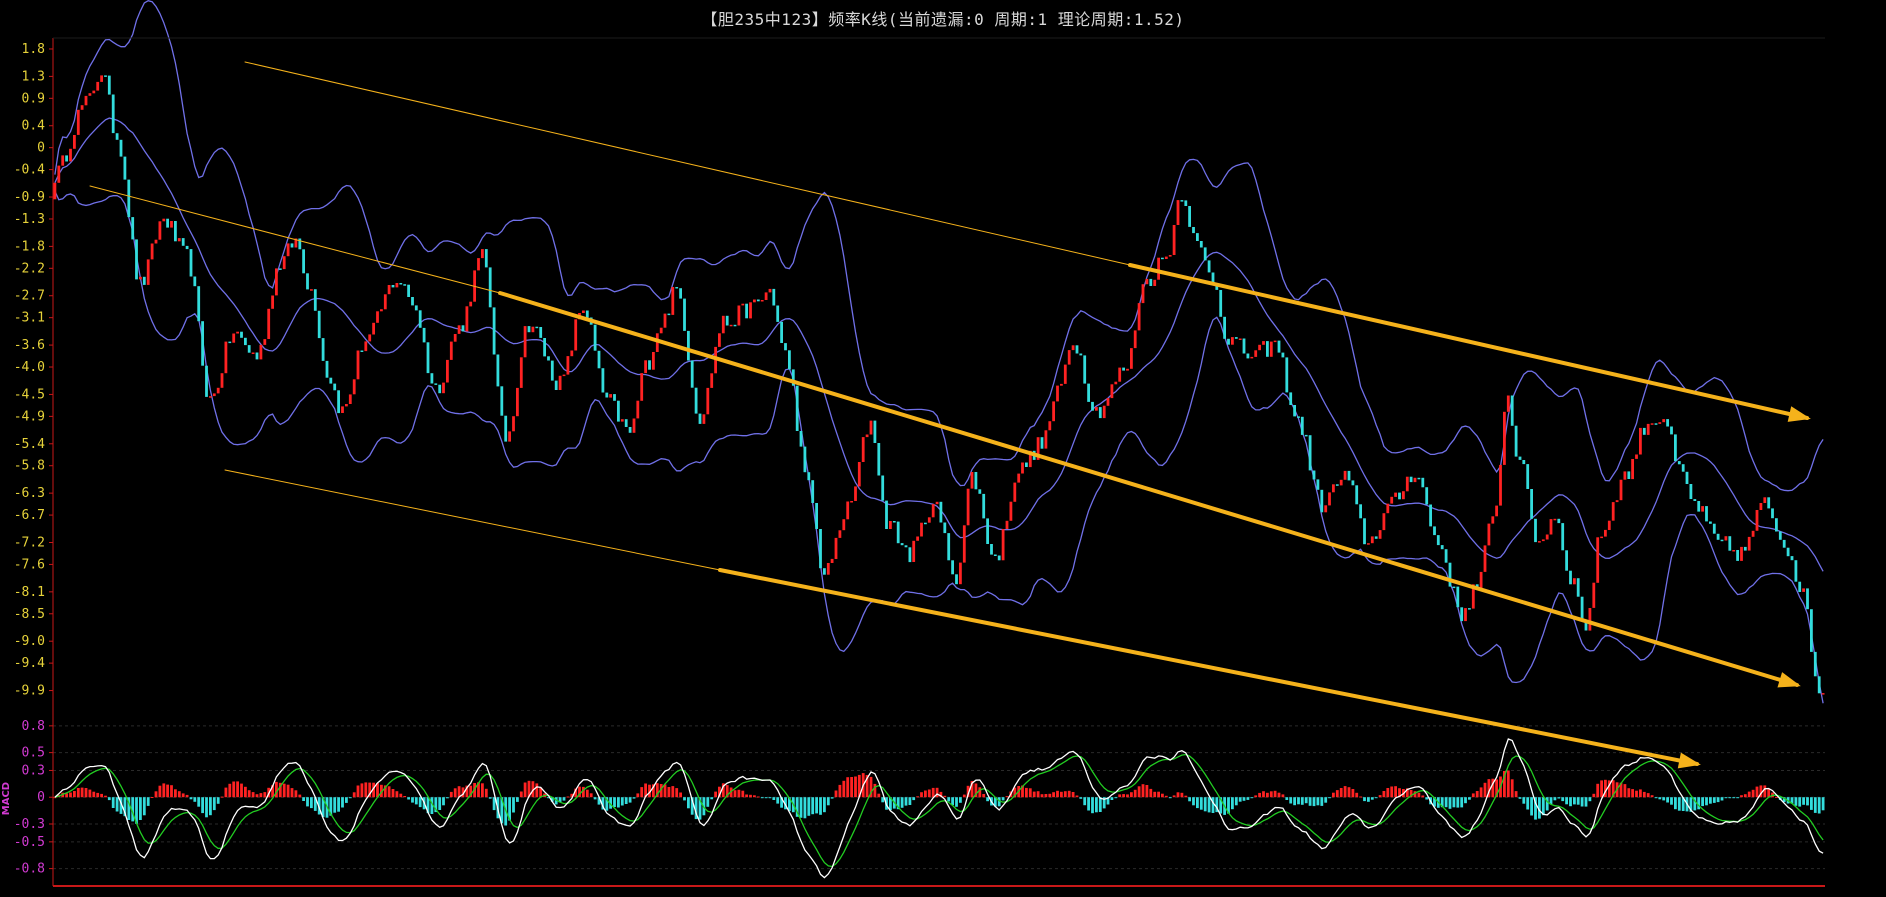 This screenshot has height=897, width=1886. Describe the element at coordinates (29, 219) in the screenshot. I see `y-tick-label: -1.3` at that location.